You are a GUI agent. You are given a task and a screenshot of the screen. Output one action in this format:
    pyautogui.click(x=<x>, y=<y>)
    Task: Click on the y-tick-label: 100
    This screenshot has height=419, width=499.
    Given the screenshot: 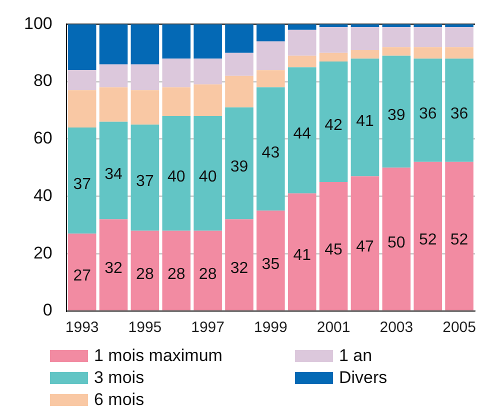 What is the action you would take?
    pyautogui.click(x=38, y=23)
    